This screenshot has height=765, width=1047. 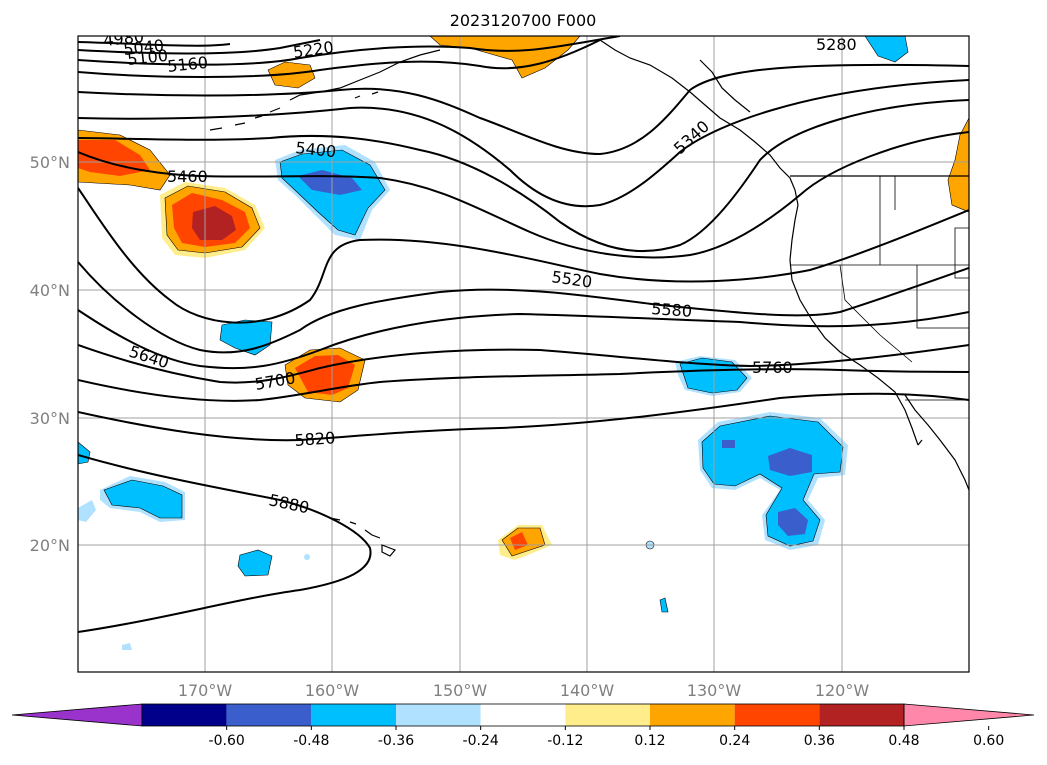 What do you see at coordinates (187, 176) in the screenshot?
I see `contour-label: 5460` at bounding box center [187, 176].